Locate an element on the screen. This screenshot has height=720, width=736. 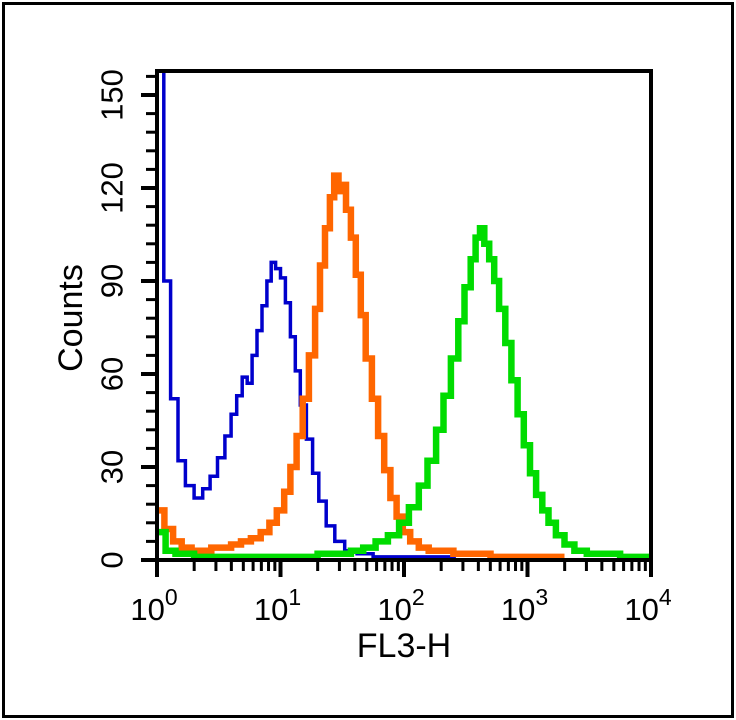
y-tick-label: 120 is located at coordinates (112, 188).